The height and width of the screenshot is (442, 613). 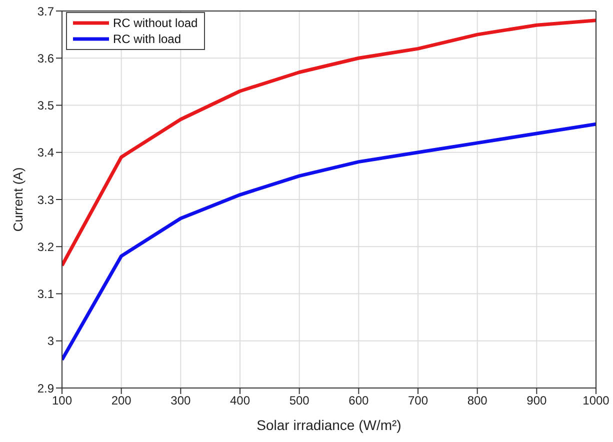 What do you see at coordinates (45, 58) in the screenshot?
I see `y-tick-label: 3.6` at bounding box center [45, 58].